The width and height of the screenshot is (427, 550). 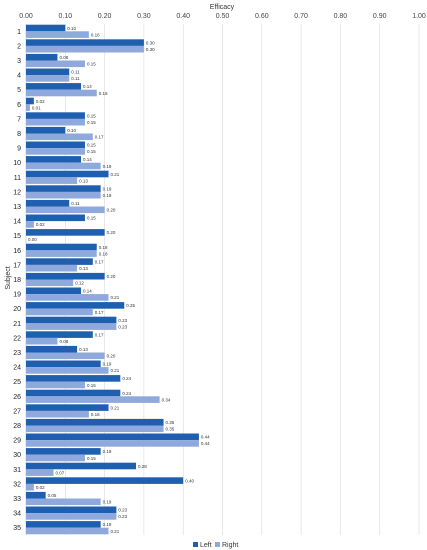 I want to click on category-label: 6, so click(x=19, y=105).